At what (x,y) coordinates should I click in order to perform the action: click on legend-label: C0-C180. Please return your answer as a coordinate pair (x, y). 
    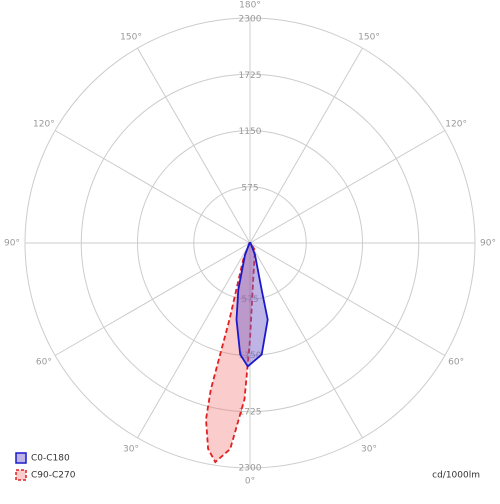
    Looking at the image, I should click on (50, 459).